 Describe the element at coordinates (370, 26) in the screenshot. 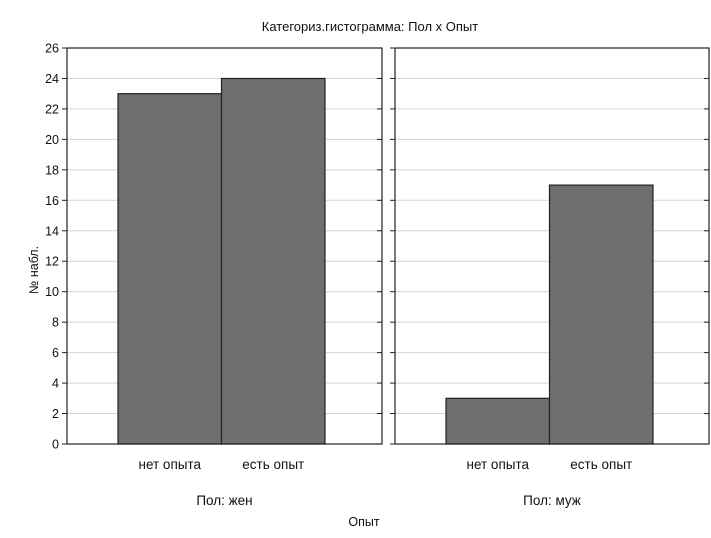

I see `chart-title: Категориз.гистограмма: Пол x Опыт` at that location.